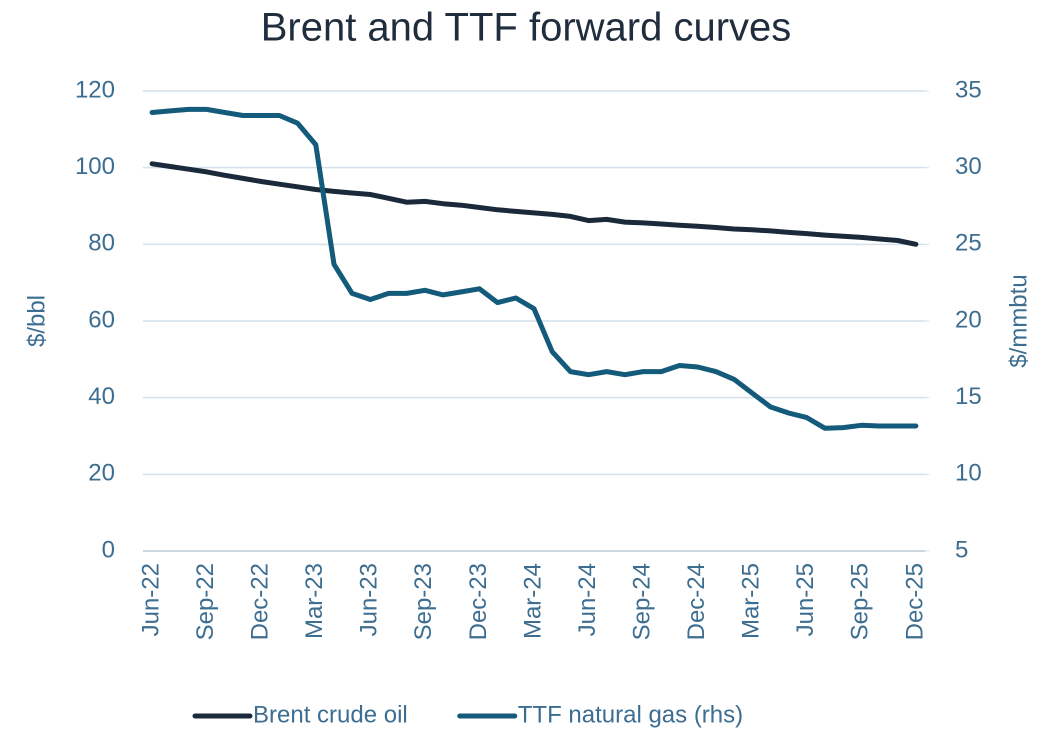 The width and height of the screenshot is (1056, 734). Describe the element at coordinates (961, 549) in the screenshot. I see `y2-tick-label: 5` at that location.